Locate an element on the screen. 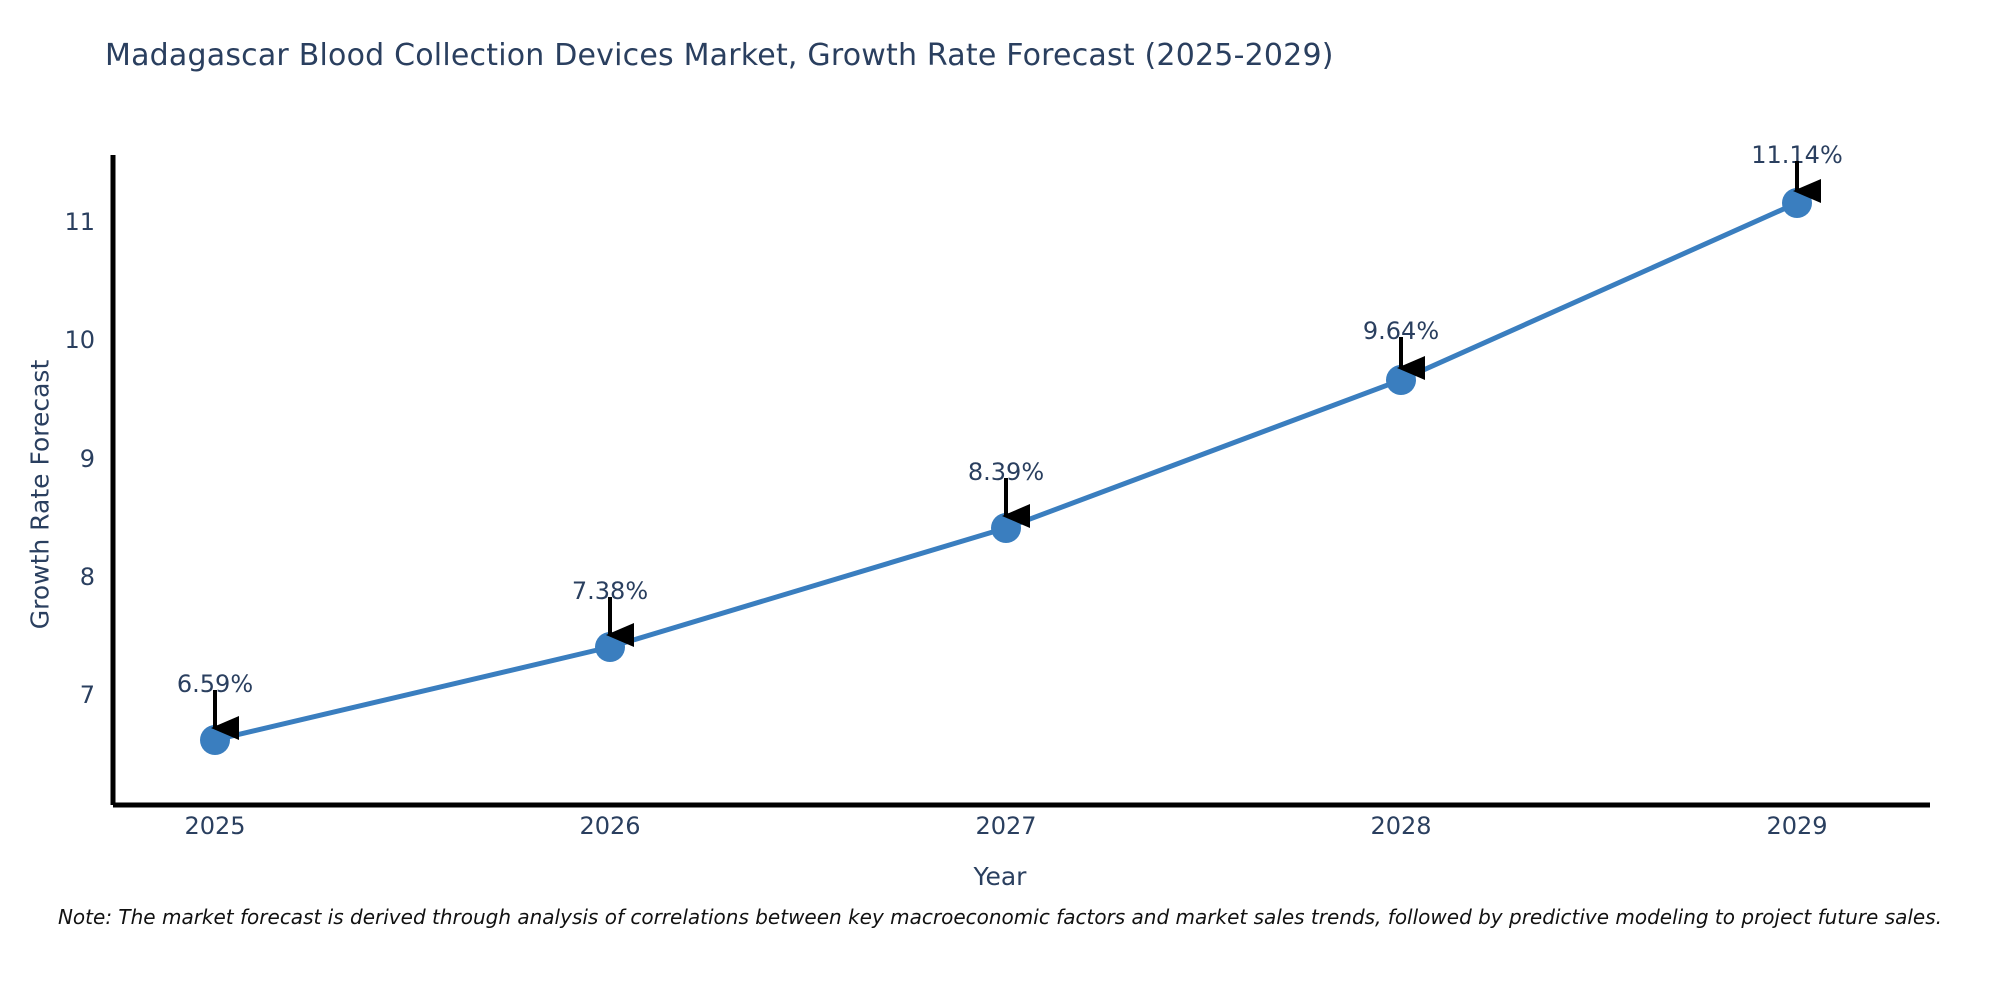  x-tick-label: 2027 is located at coordinates (1006, 826).